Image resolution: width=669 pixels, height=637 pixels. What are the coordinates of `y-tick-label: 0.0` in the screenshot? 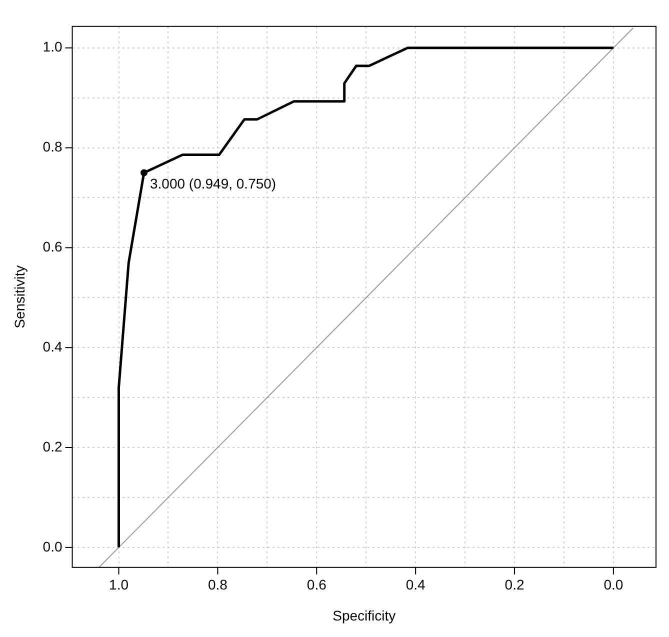 It's located at (52, 546).